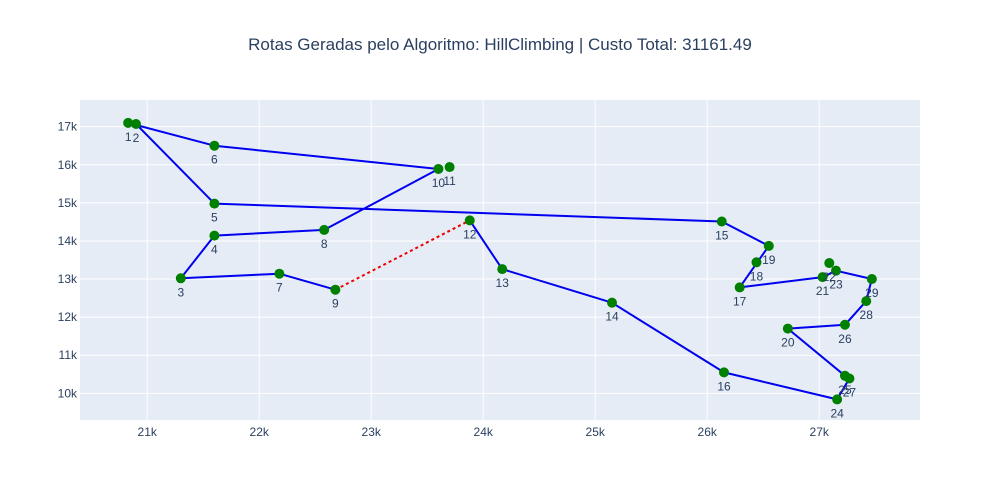  What do you see at coordinates (136, 138) in the screenshot?
I see `city-label: 2` at bounding box center [136, 138].